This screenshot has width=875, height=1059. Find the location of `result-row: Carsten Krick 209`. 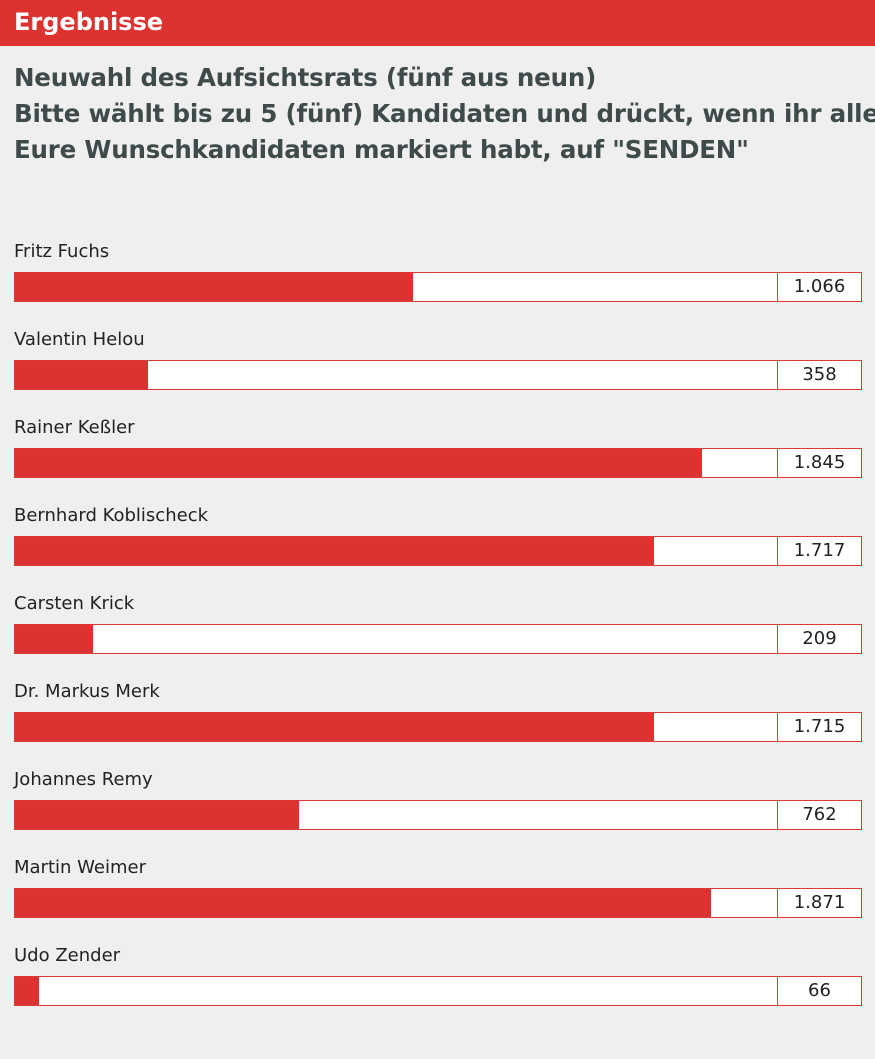

result-row: Carsten Krick 209 is located at coordinates (438, 628).